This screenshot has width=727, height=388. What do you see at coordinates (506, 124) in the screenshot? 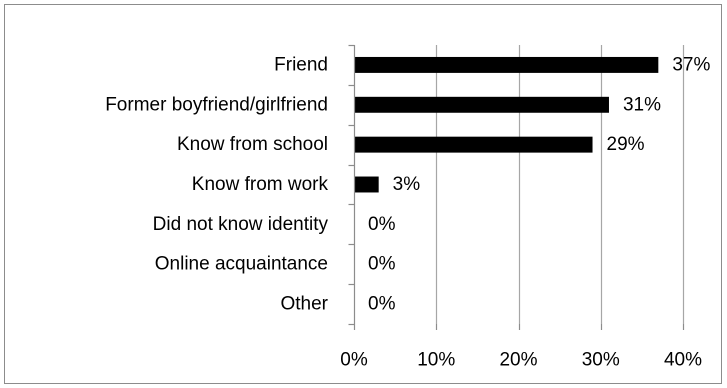
I see `bars` at bounding box center [506, 124].